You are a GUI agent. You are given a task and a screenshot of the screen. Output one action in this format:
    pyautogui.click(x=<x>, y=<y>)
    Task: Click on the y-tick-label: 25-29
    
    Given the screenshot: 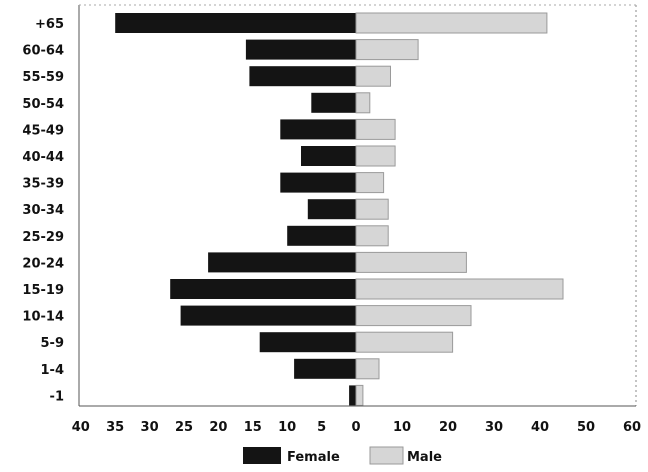 What is the action you would take?
    pyautogui.click(x=43, y=237)
    